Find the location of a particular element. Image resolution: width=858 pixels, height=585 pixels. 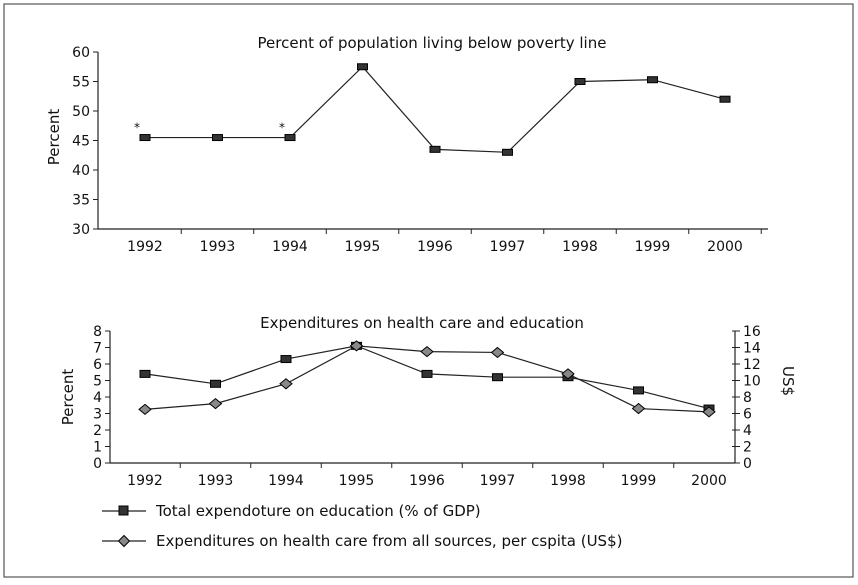

expenditure-right-tick-label: 8 is located at coordinates (747, 398).